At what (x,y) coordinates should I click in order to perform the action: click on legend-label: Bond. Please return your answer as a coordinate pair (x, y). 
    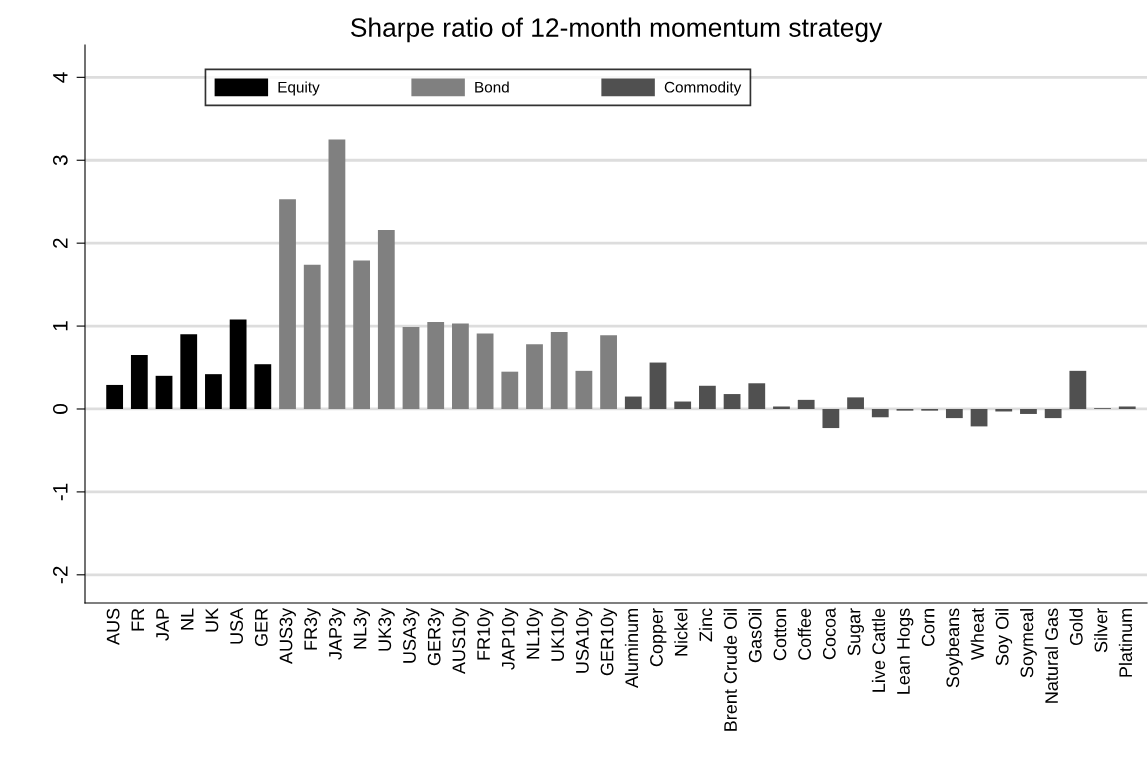
    Looking at the image, I should click on (492, 87).